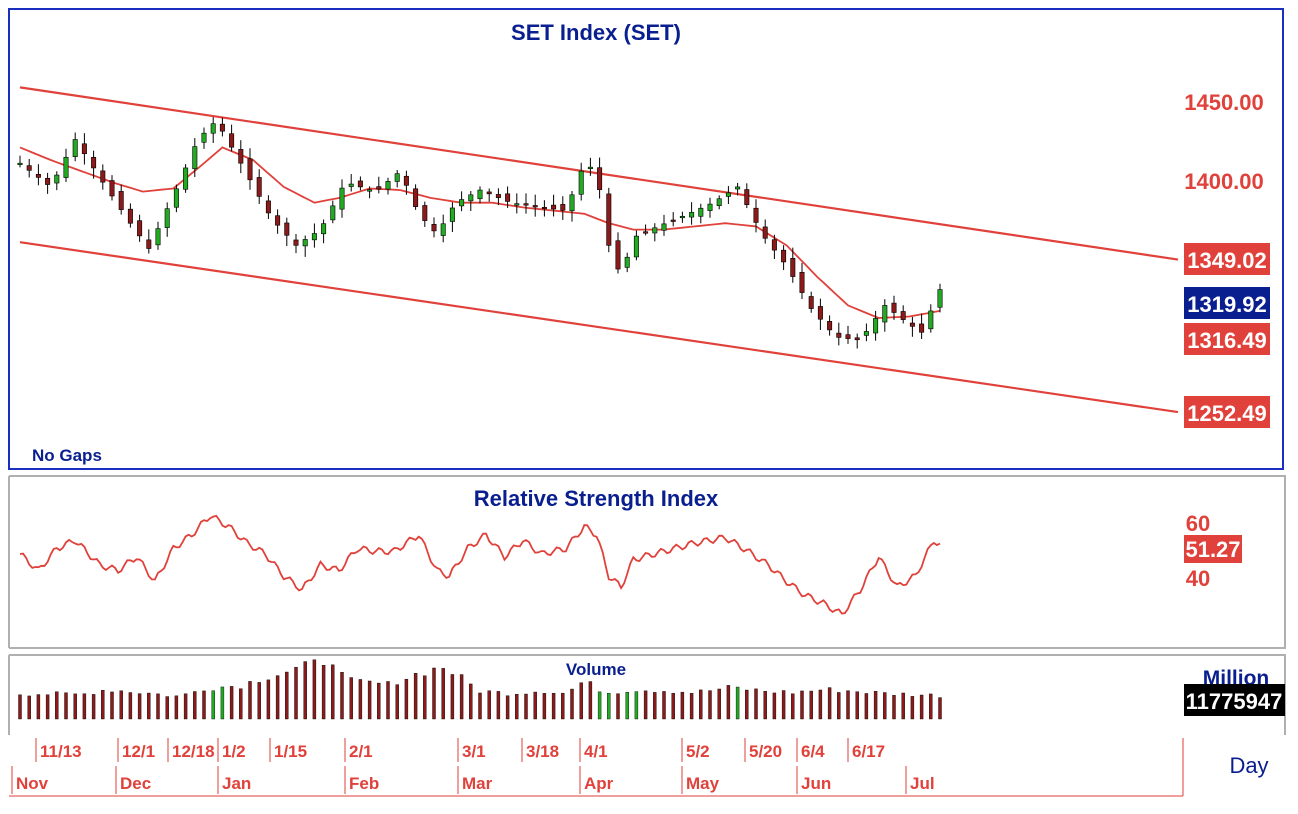 This screenshot has width=1298, height=814. I want to click on date-tick-label: 11/13, so click(61, 751).